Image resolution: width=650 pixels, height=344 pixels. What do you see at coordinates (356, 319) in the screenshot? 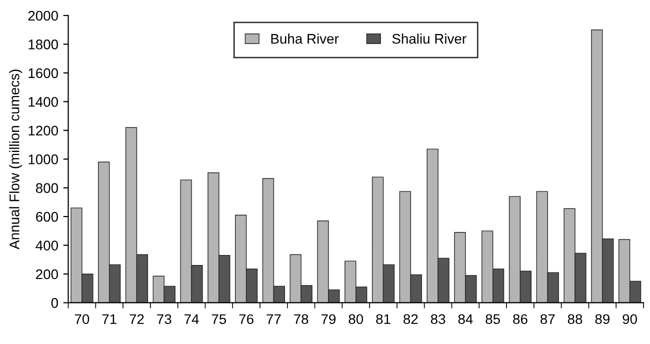
I see `x-tick-label: 80` at bounding box center [356, 319].